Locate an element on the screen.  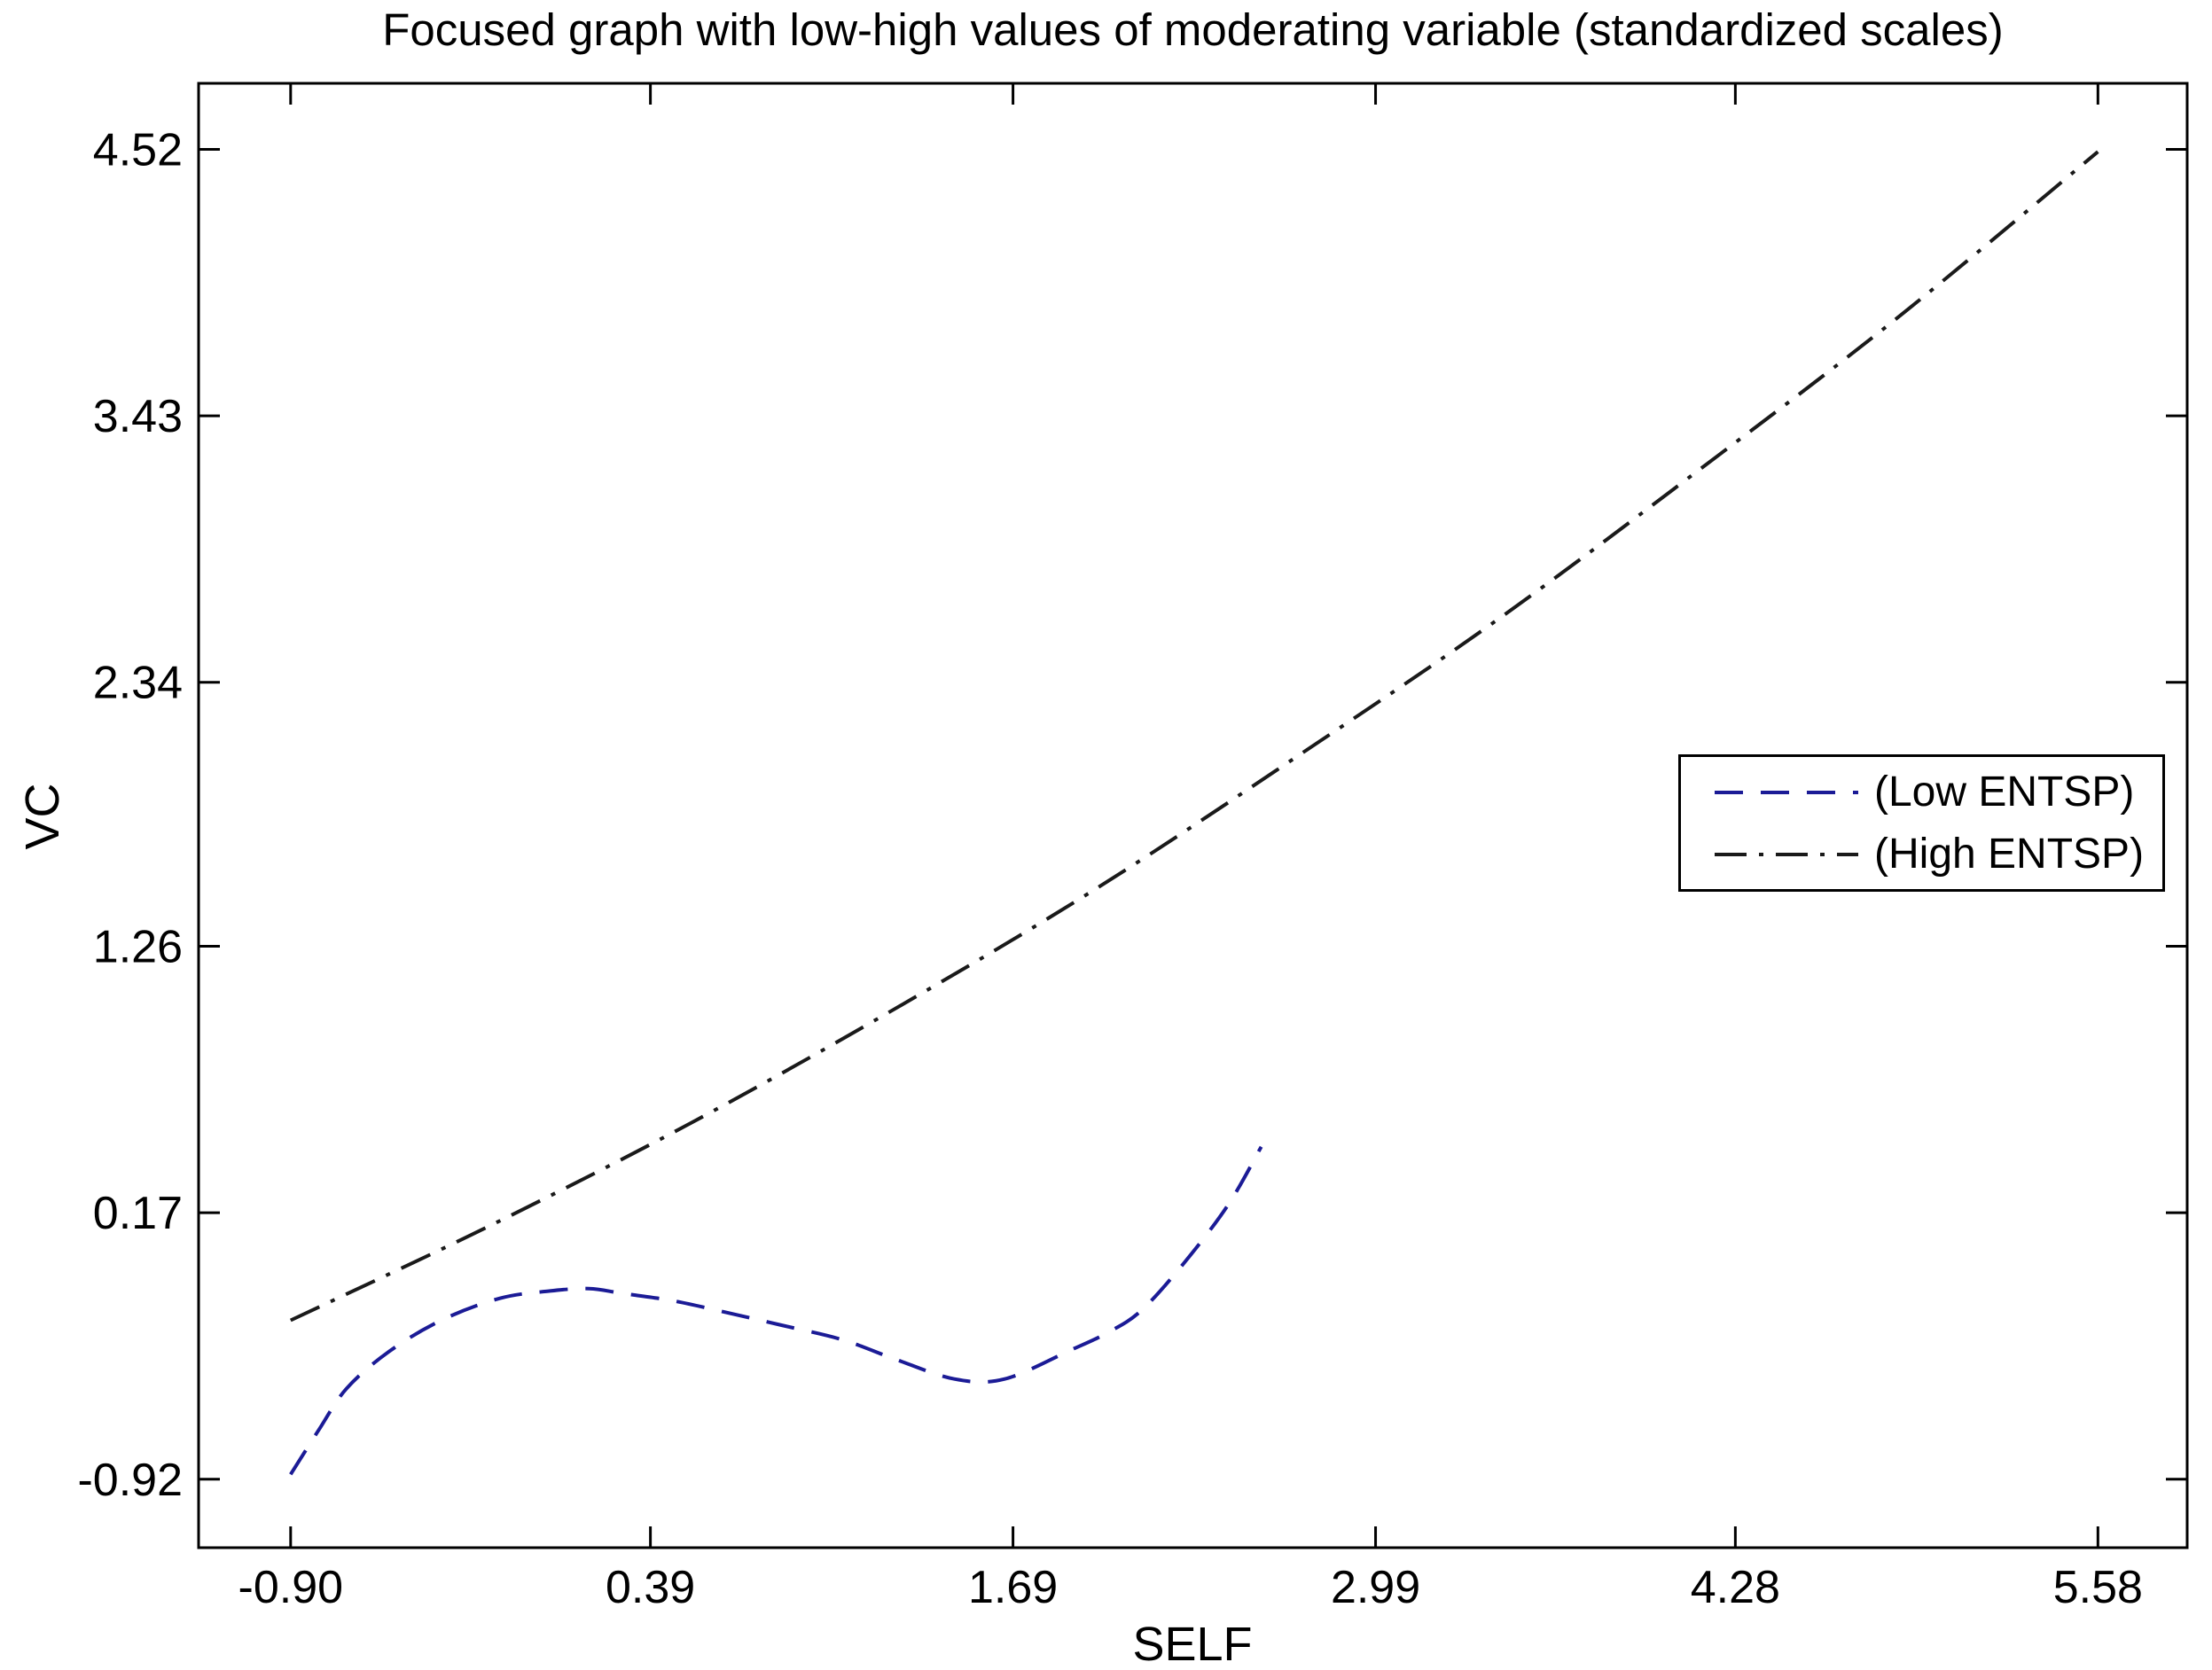
legend-row-high: (High ENTSP) is located at coordinates (1922, 855).